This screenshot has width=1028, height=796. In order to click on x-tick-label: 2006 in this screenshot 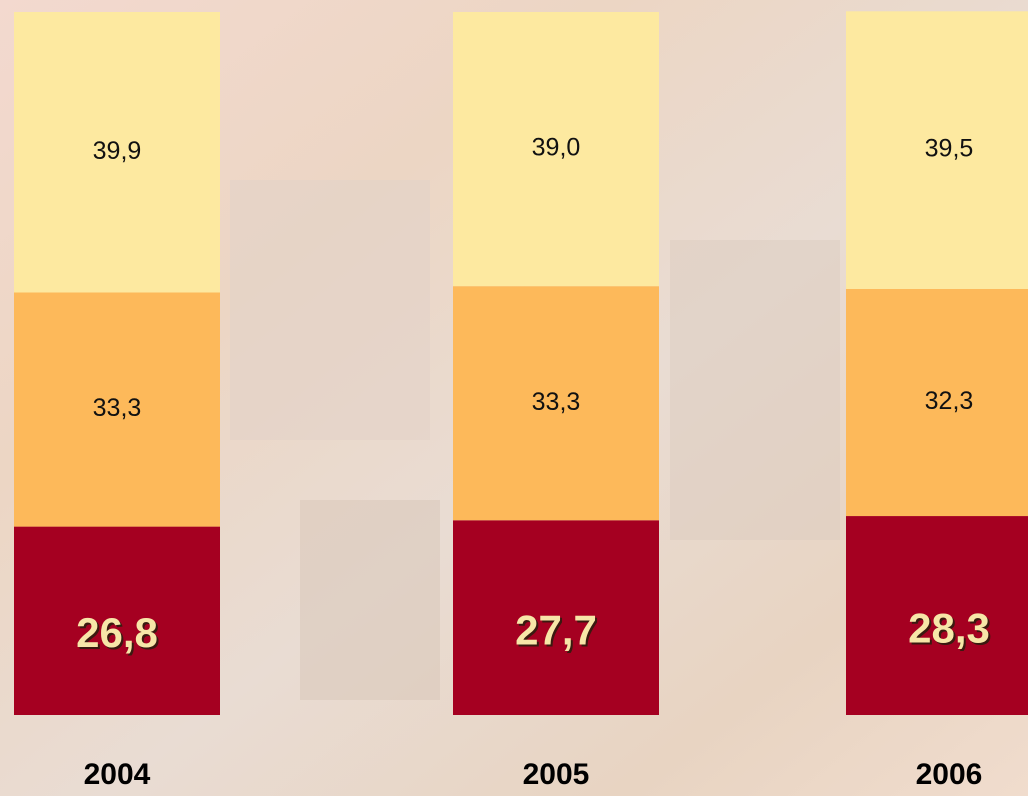, I will do `click(949, 774)`.